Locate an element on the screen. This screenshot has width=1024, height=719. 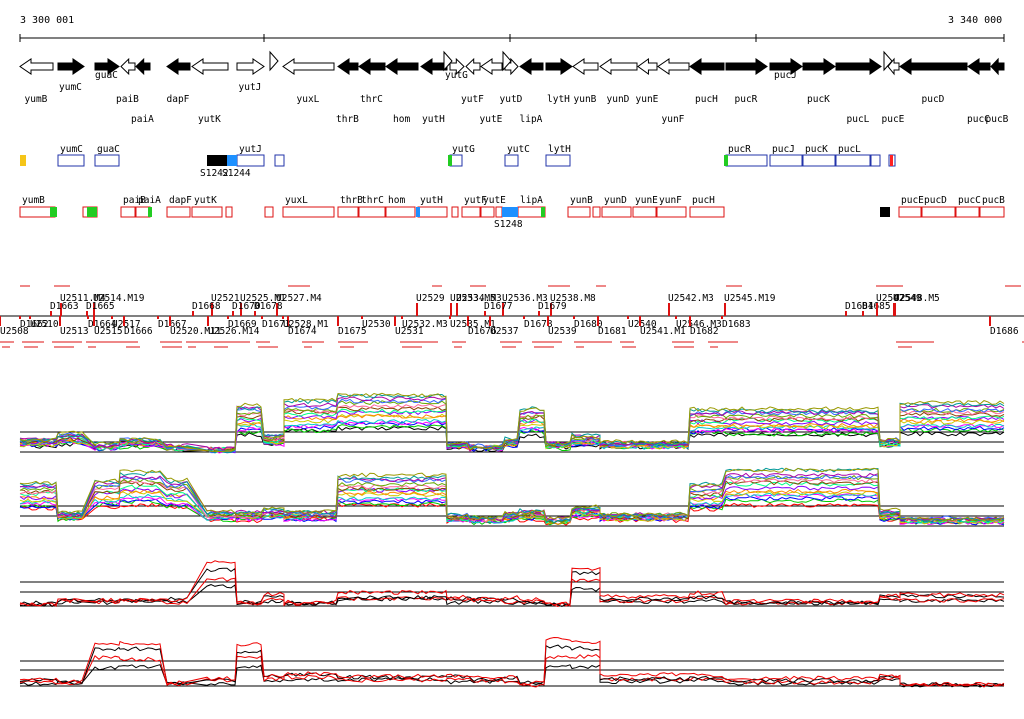
minus-box-label: yumB is located at coordinates (33, 200).